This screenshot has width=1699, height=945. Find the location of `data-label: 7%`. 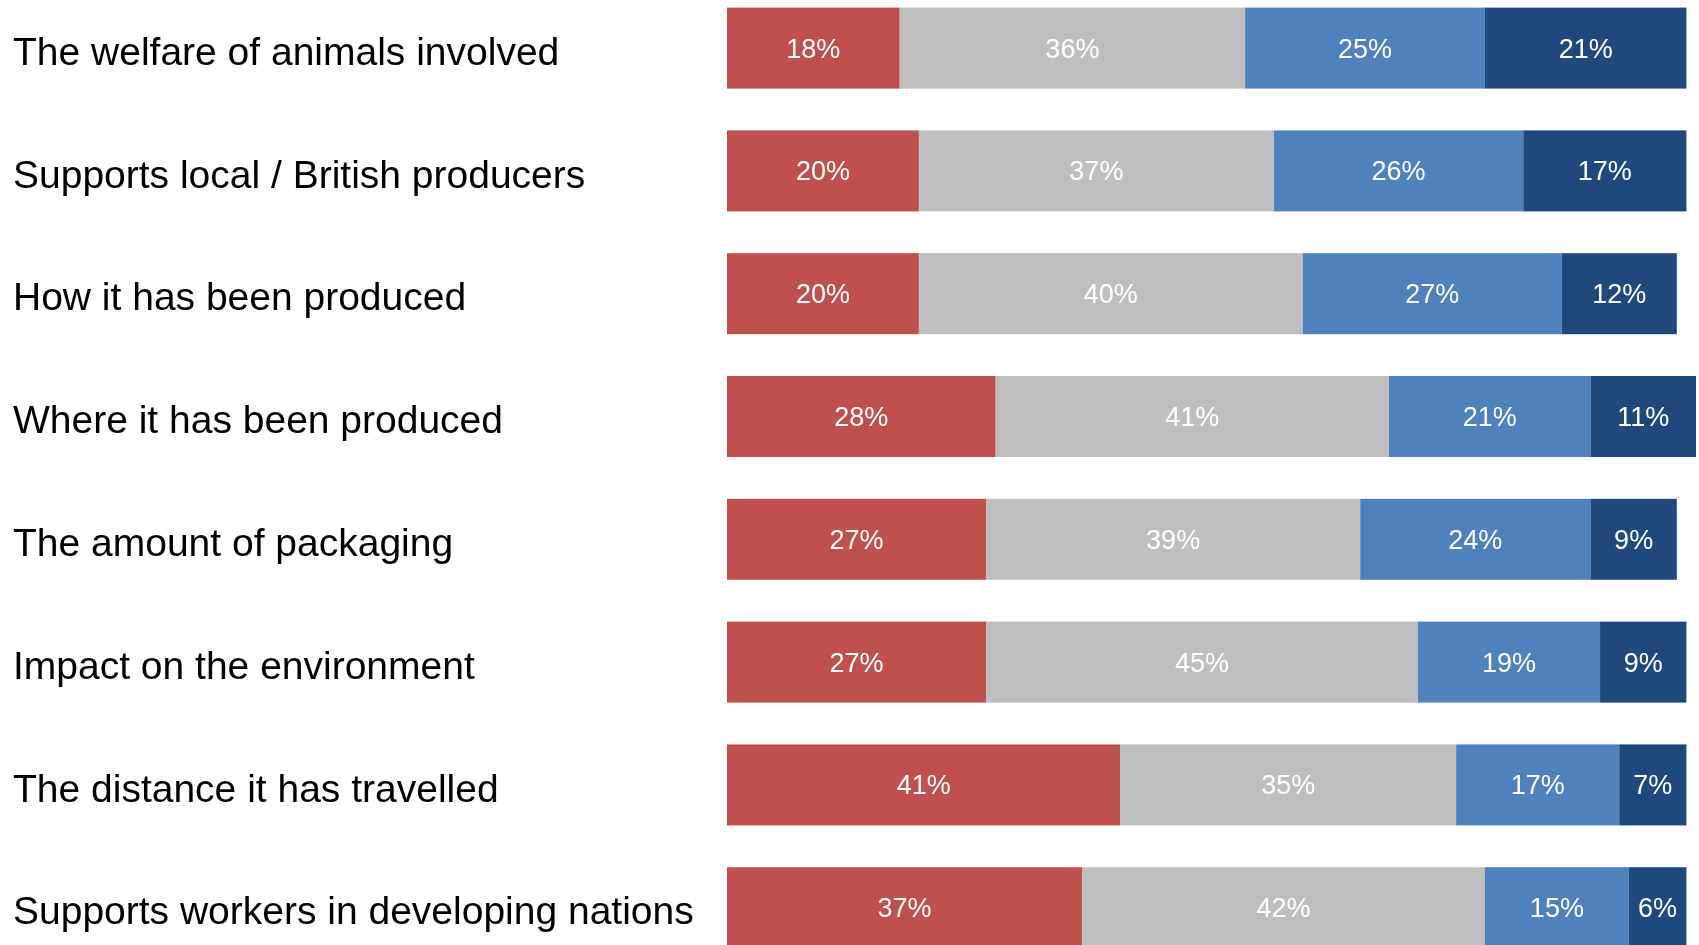

data-label: 7% is located at coordinates (1653, 785).